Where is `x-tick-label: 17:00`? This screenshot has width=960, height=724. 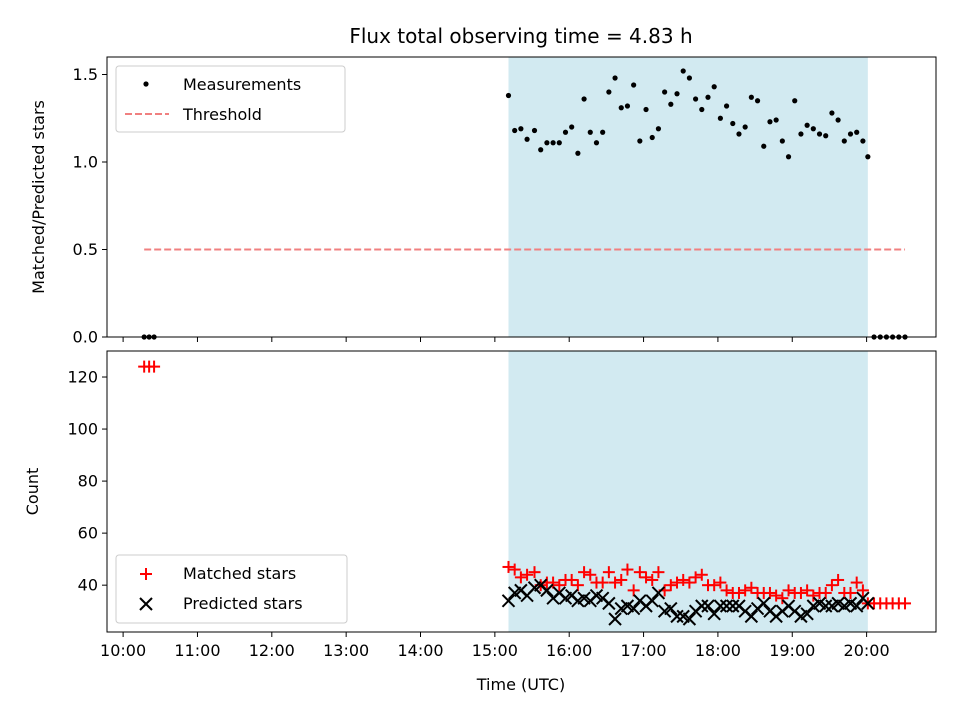 x-tick-label: 17:00 is located at coordinates (644, 650).